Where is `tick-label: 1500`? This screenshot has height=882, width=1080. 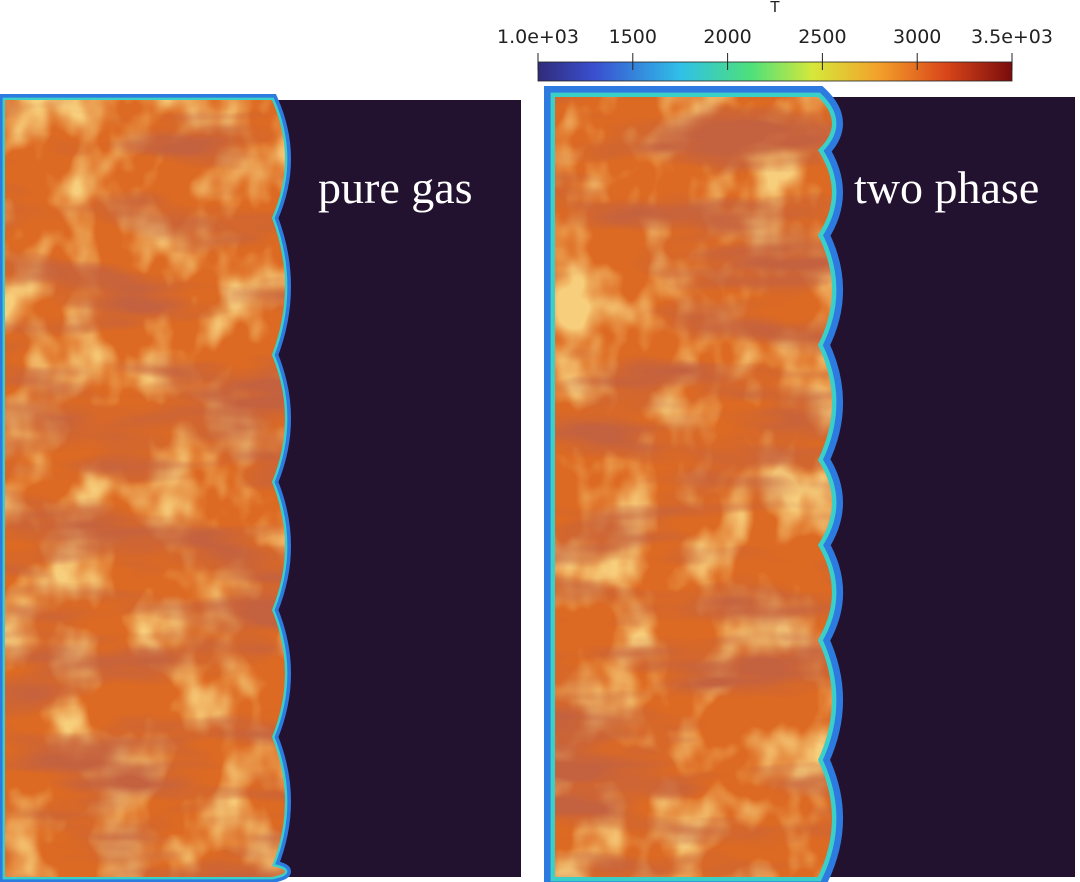 tick-label: 1500 is located at coordinates (633, 37).